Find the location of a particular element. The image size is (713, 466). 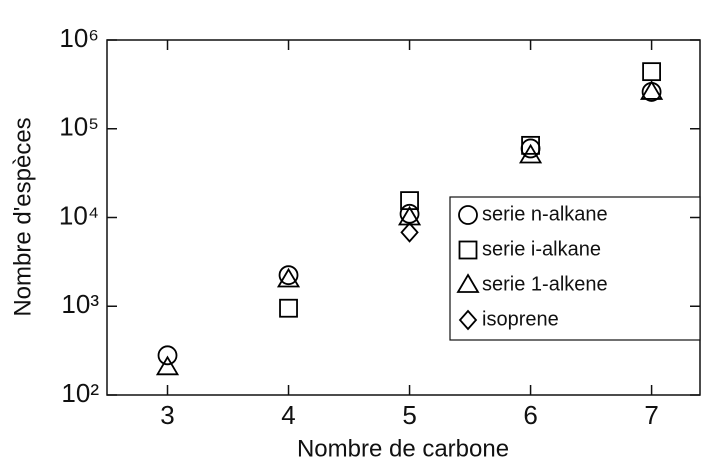

y-axis-label: Nombre d'espèces is located at coordinates (22, 216).